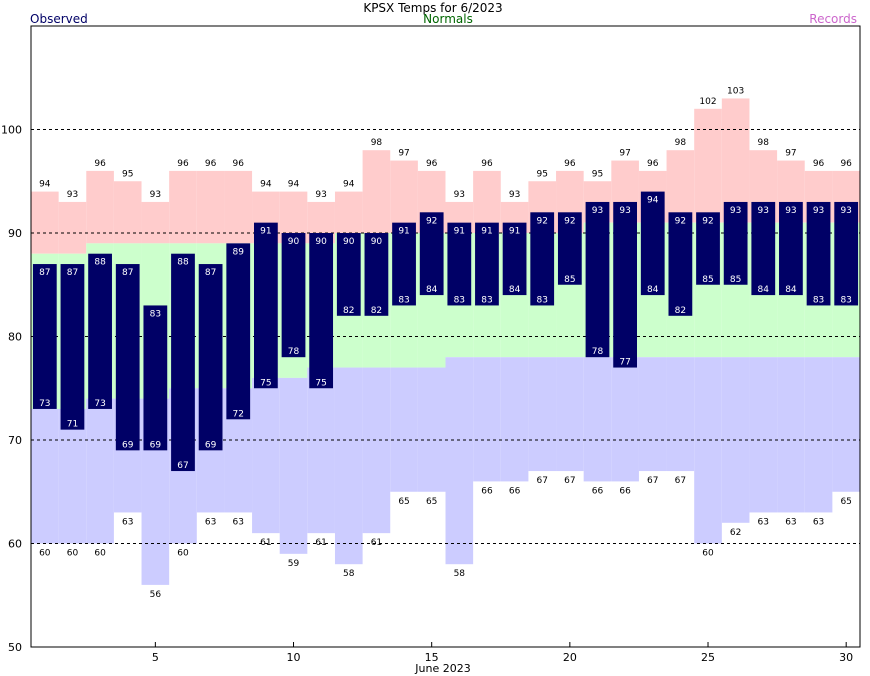 This screenshot has width=870, height=676. Describe the element at coordinates (320, 543) in the screenshot. I see `record-low-label: 61` at that location.